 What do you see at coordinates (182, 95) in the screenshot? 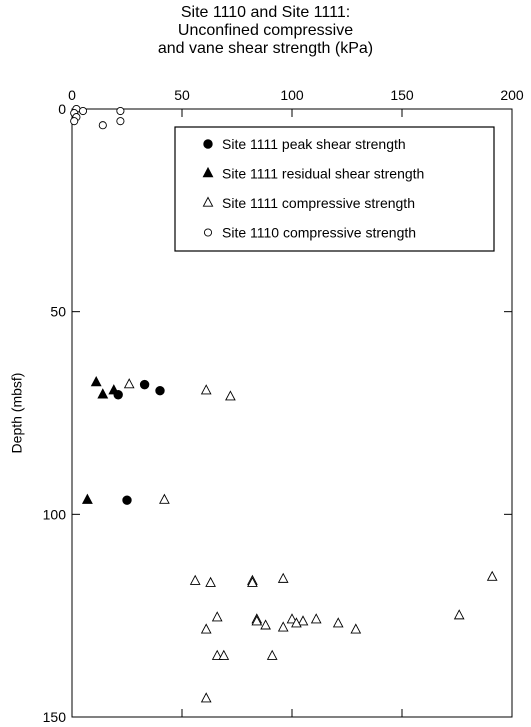
I see `x-tick-label: 50` at bounding box center [182, 95].